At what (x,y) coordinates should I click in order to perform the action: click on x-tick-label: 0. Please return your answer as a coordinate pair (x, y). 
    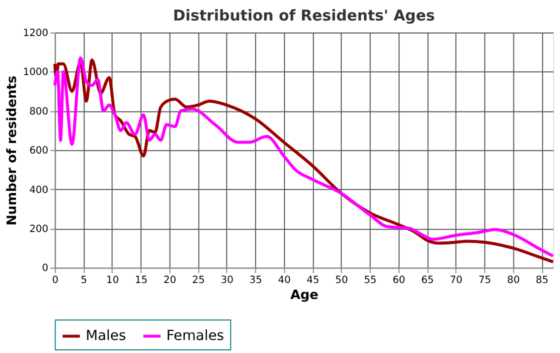
    Looking at the image, I should click on (55, 280).